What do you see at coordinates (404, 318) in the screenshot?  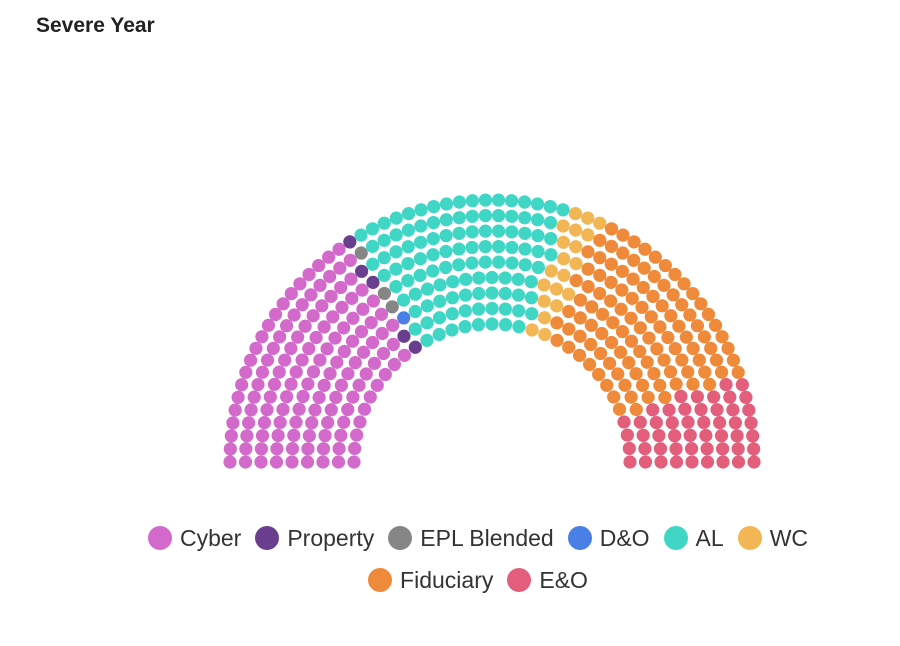 I see `seat-dot-d-o` at bounding box center [404, 318].